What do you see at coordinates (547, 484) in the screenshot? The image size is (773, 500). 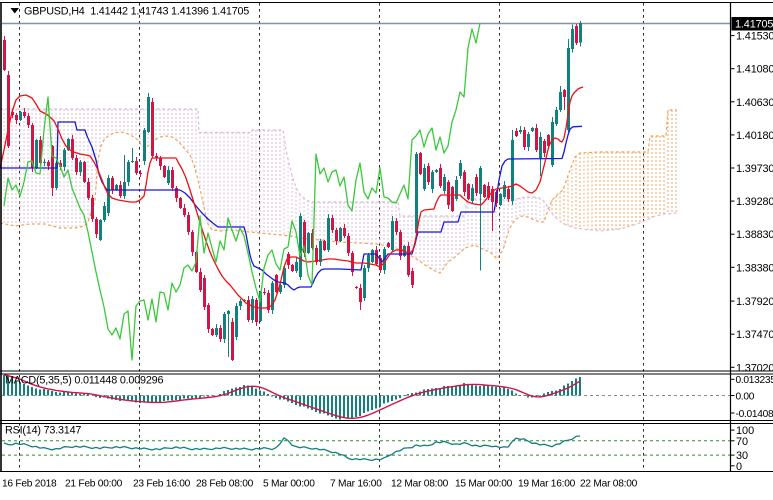 I see `svg-text: 19 Mar 16:00` at bounding box center [547, 484].